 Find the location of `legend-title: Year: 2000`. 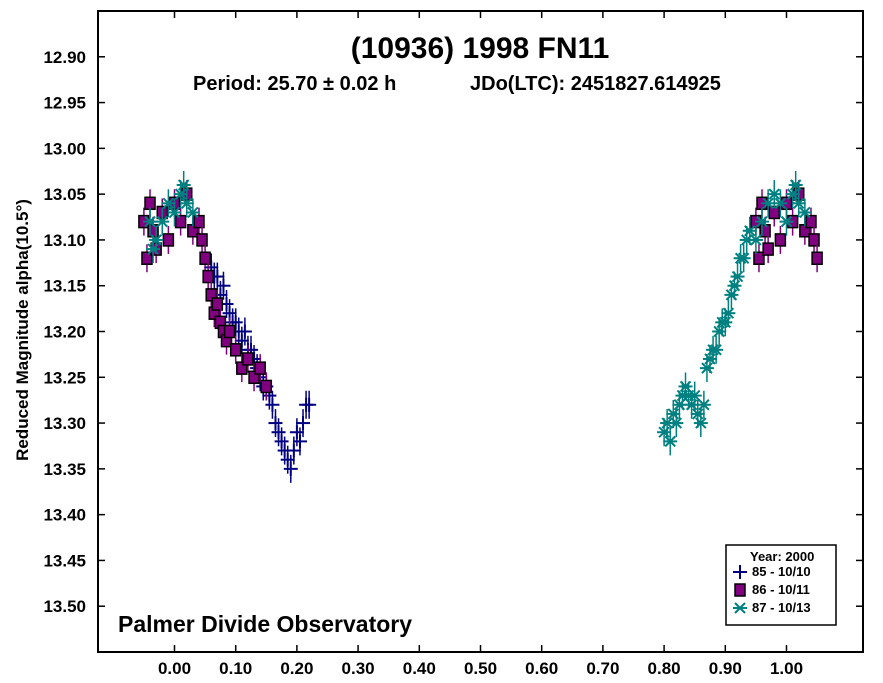

legend-title: Year: 2000 is located at coordinates (782, 556).